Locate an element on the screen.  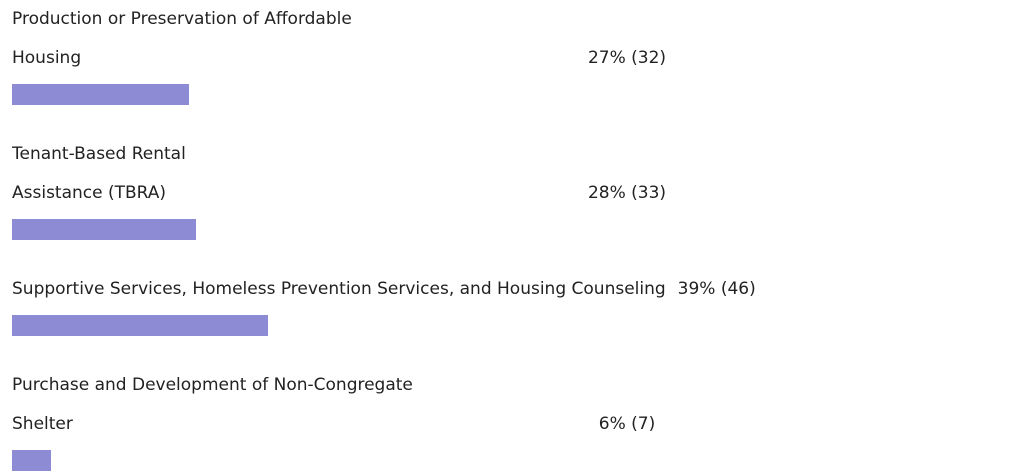
value-label: 6% (7) is located at coordinates (627, 424).